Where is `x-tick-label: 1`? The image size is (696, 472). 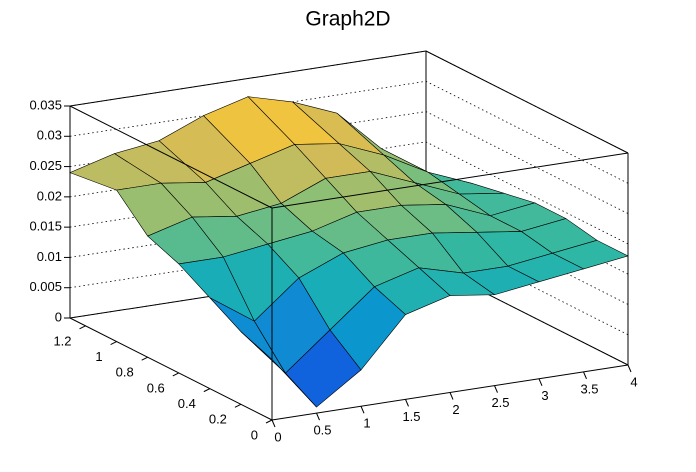
x-tick-label: 1 is located at coordinates (366, 423).